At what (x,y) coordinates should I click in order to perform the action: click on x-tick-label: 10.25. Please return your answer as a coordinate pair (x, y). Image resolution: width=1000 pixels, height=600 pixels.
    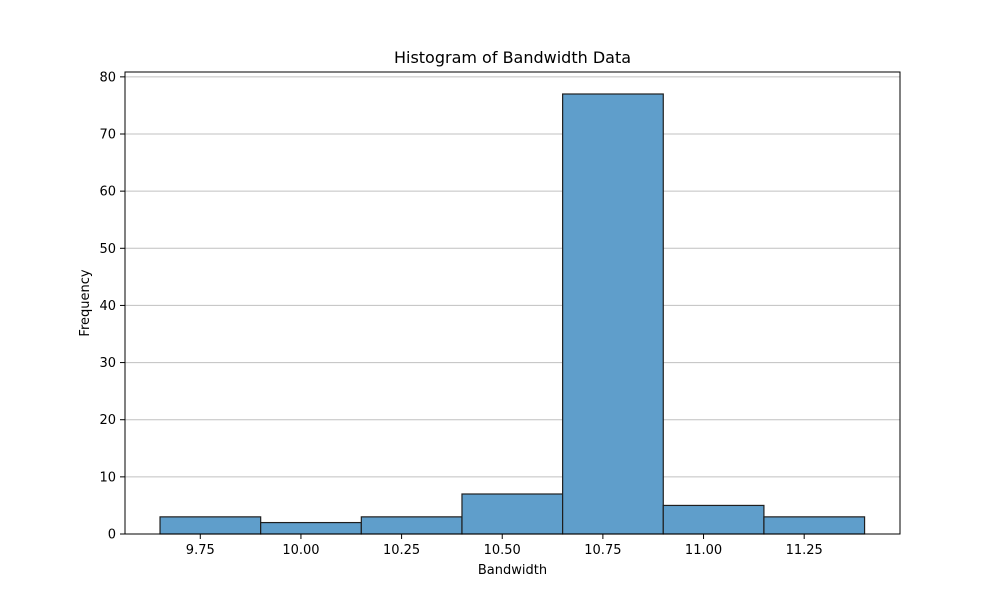
    Looking at the image, I should click on (401, 550).